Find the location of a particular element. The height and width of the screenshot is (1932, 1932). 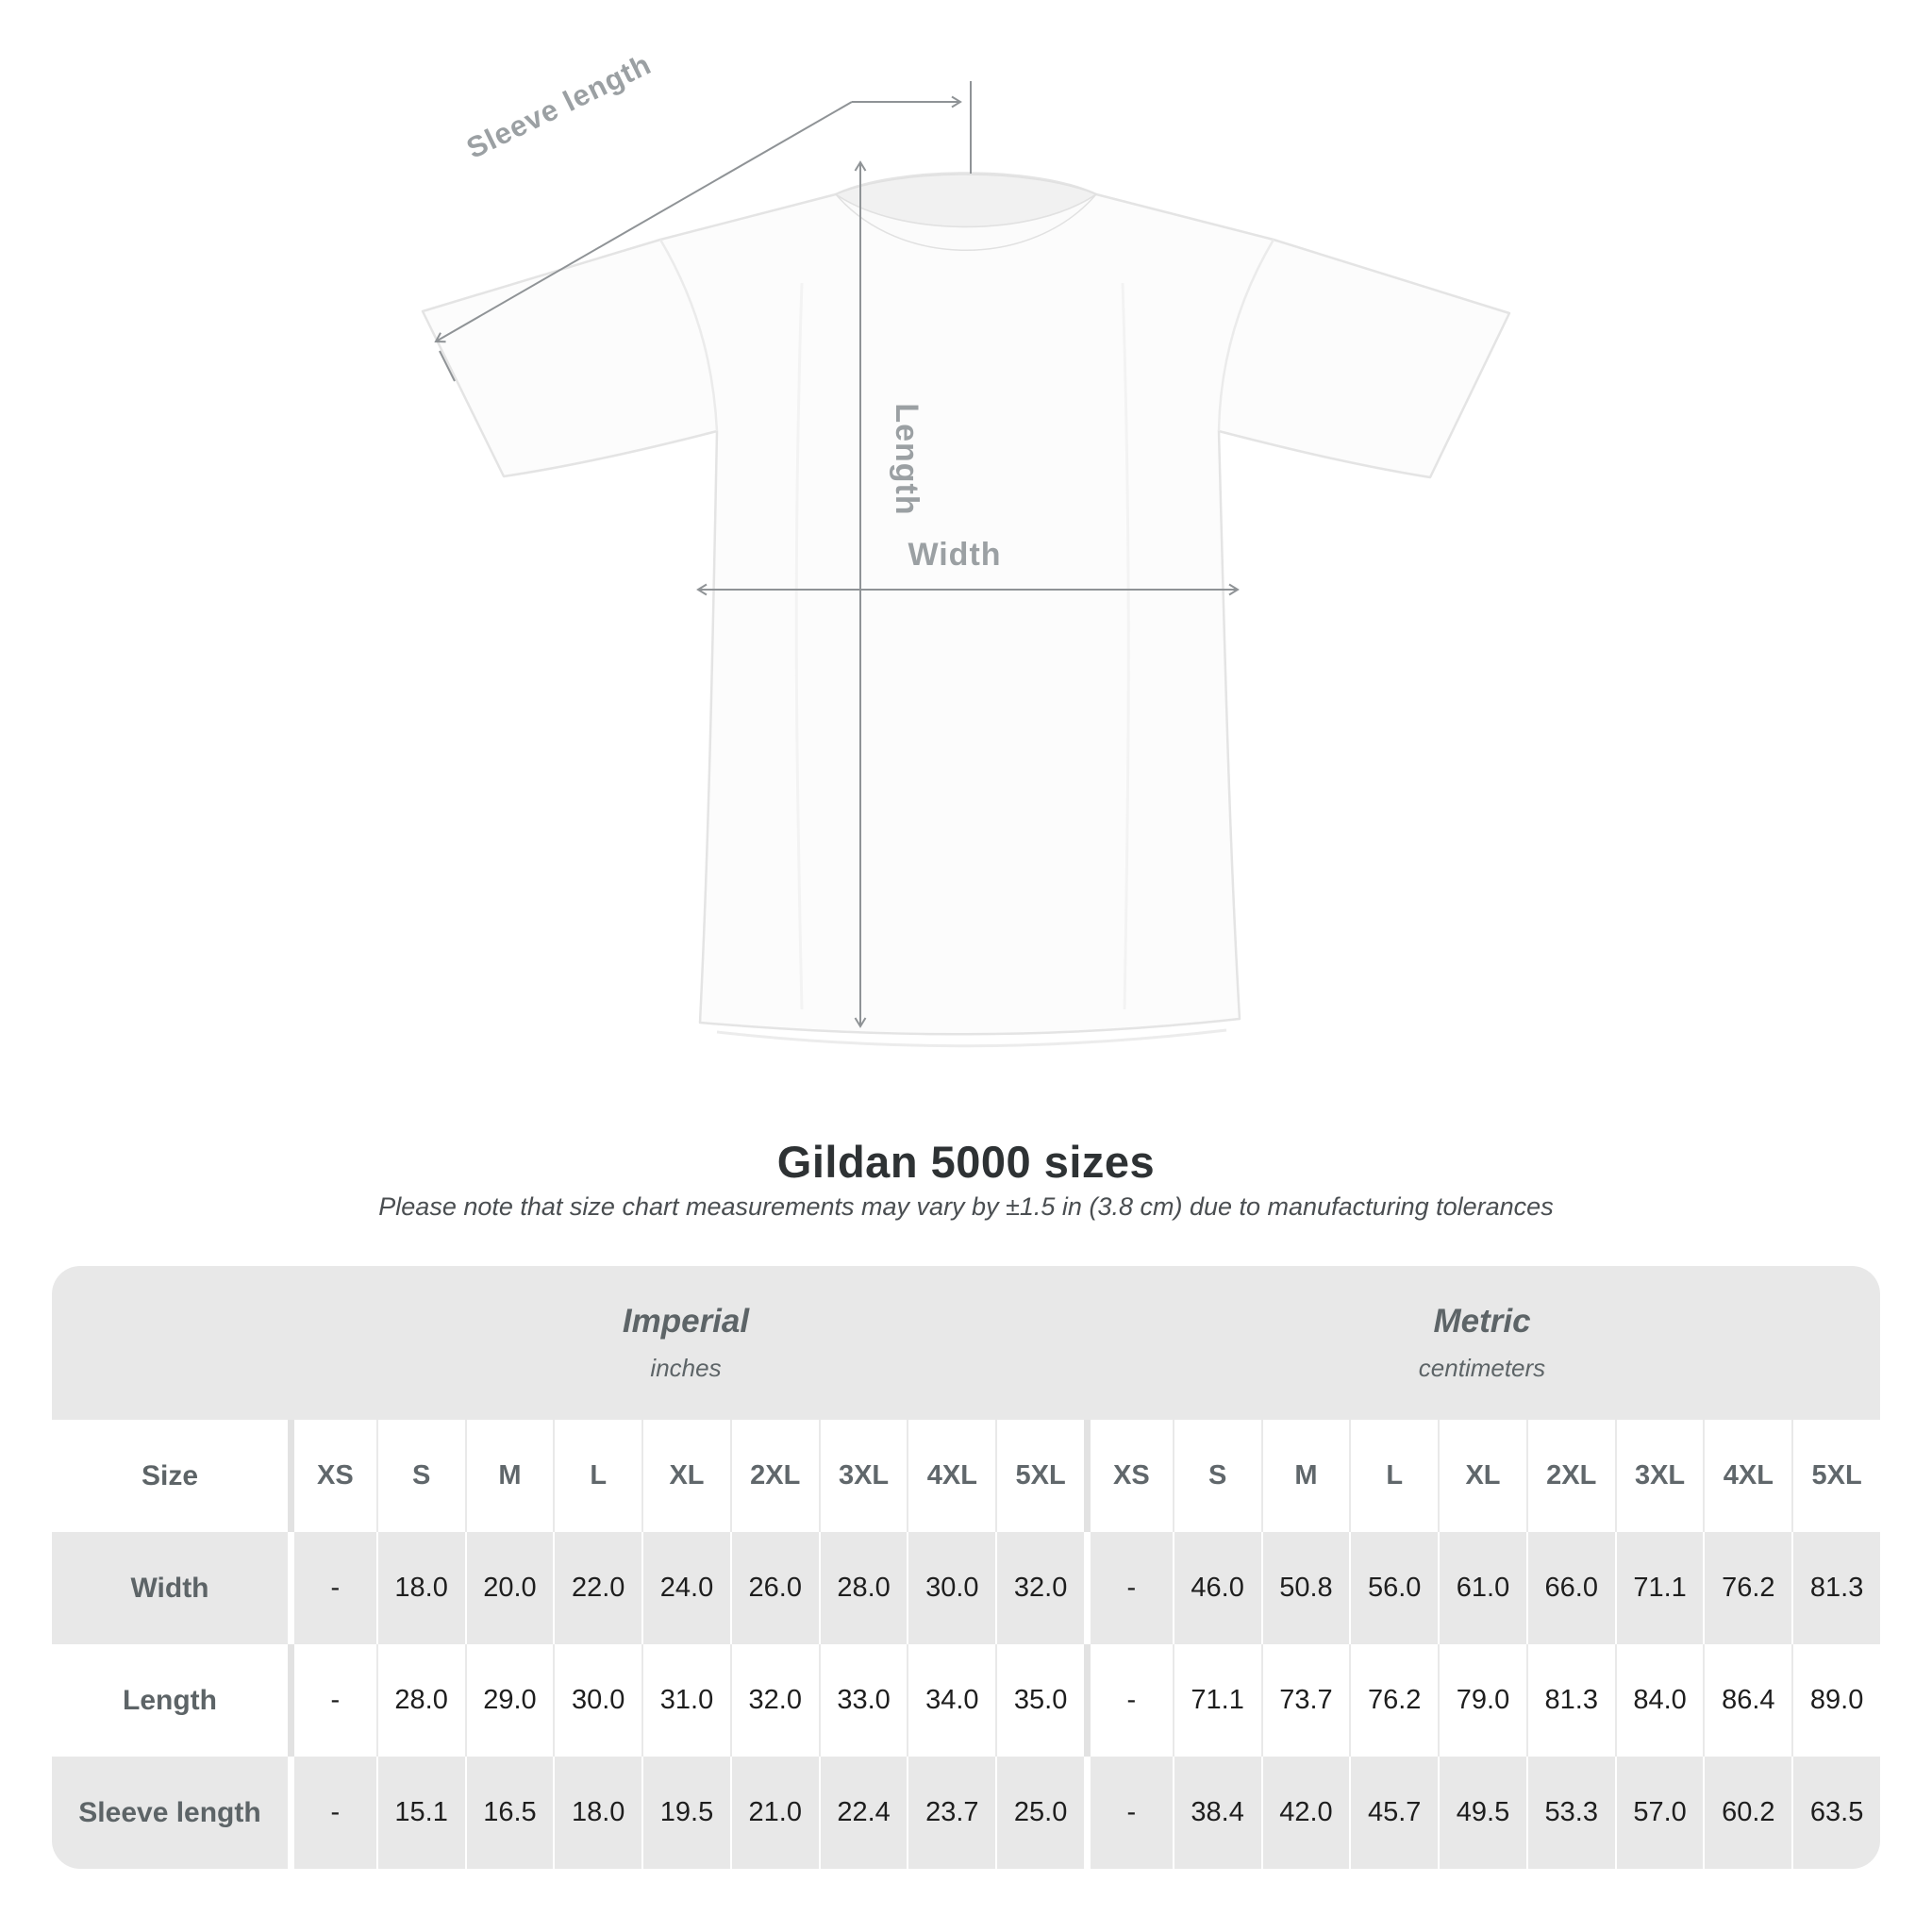

row-label: Length is located at coordinates (170, 1700).